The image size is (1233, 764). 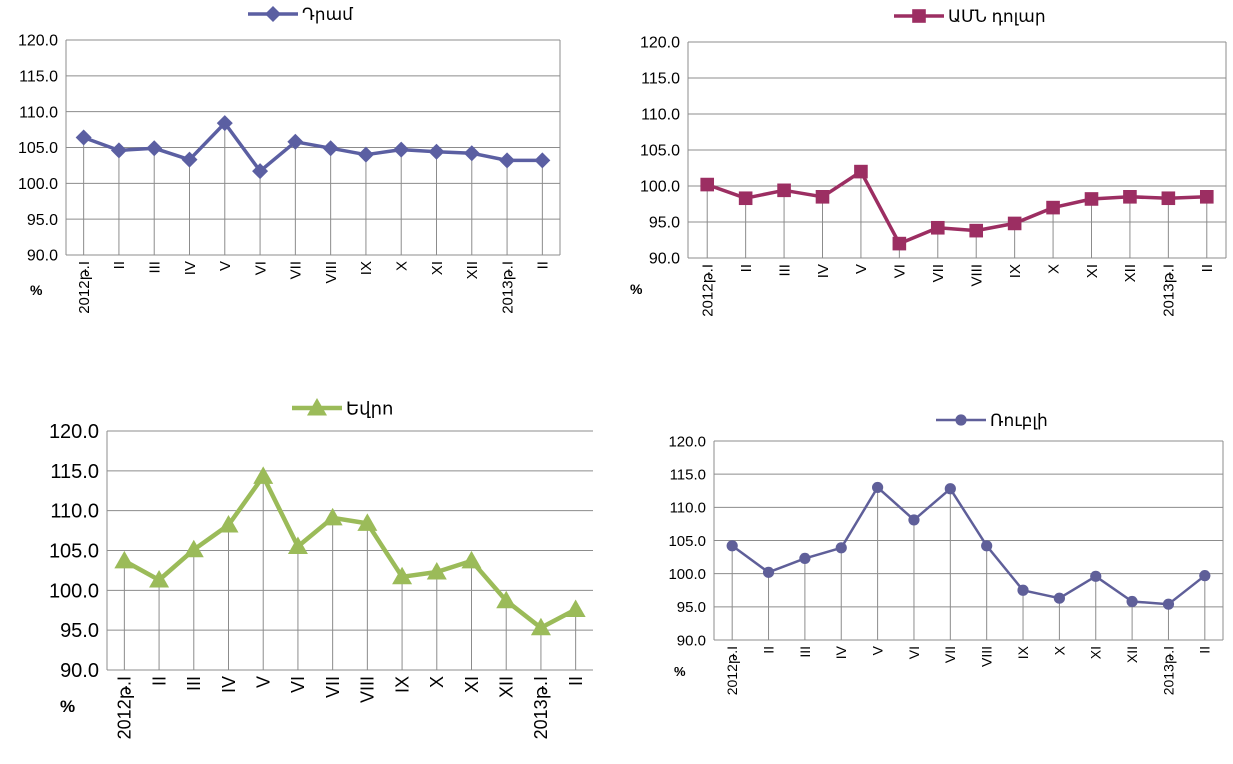 I want to click on y-tick-label: 90.0, so click(x=664, y=259).